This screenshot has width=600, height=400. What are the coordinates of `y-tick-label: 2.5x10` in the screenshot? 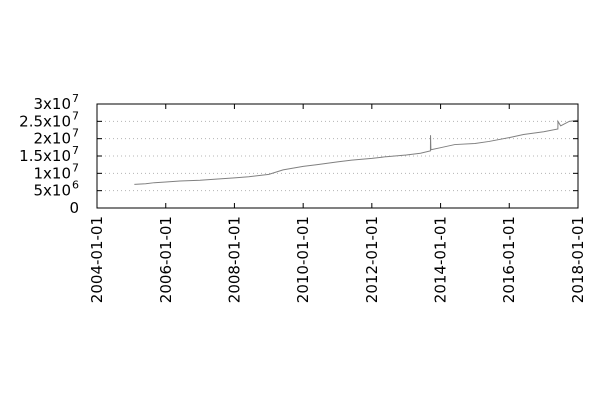 It's located at (45, 121).